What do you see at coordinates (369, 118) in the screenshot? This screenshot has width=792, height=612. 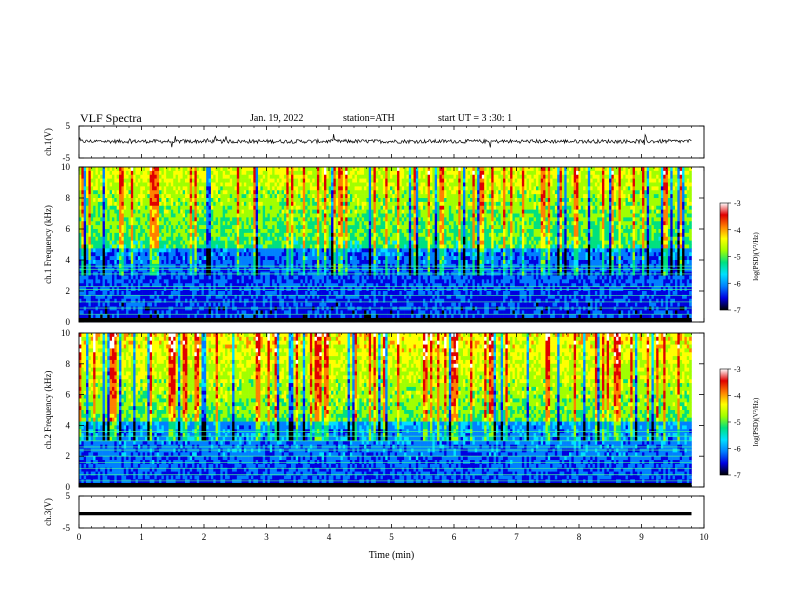 I see `station-label: station=ATH` at bounding box center [369, 118].